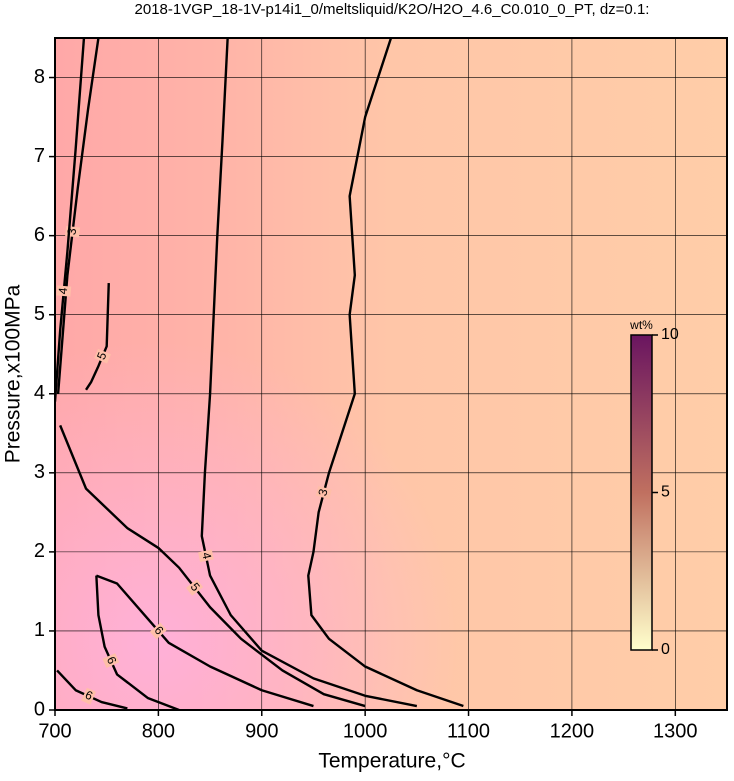 The image size is (734, 781). Describe the element at coordinates (39, 551) in the screenshot. I see `y-tick-label: 2` at that location.